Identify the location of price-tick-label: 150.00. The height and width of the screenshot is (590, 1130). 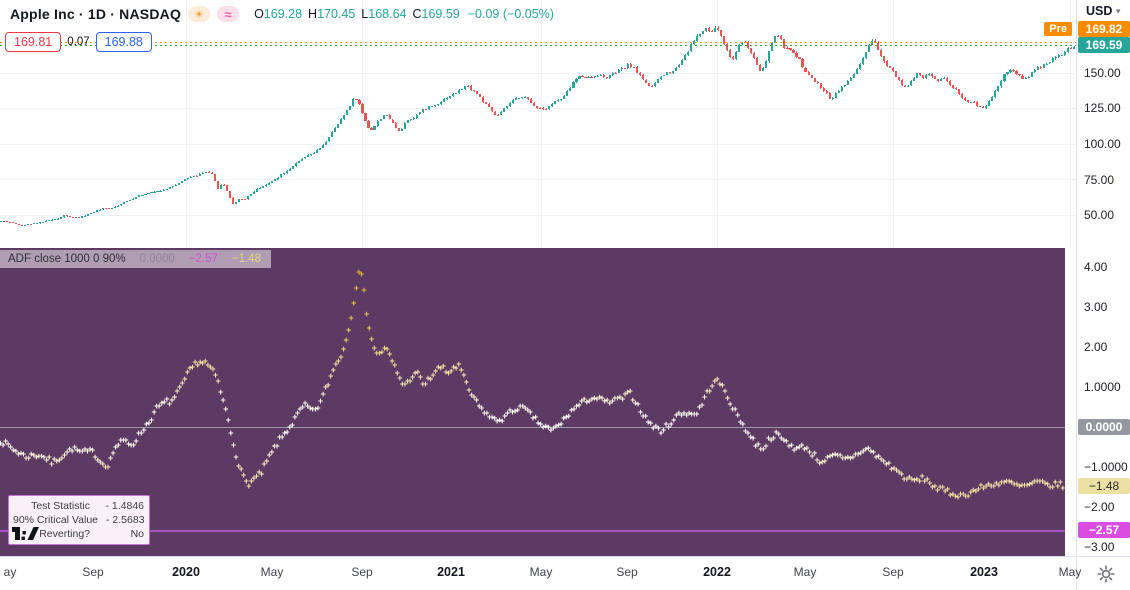
(1102, 72).